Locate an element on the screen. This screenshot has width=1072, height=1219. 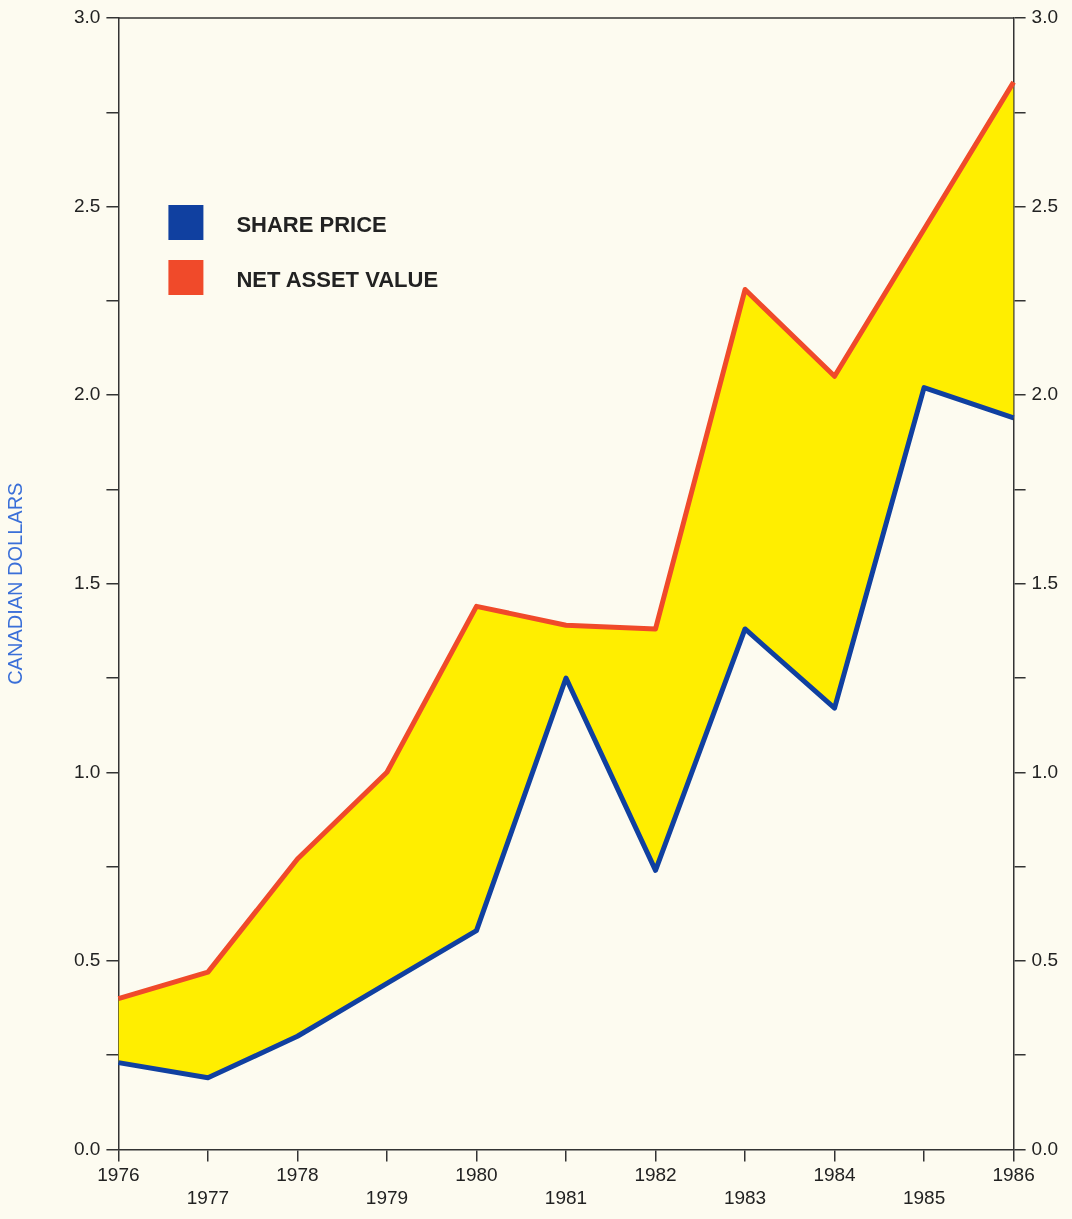
legend-label: NET ASSET VALUE is located at coordinates (337, 280).